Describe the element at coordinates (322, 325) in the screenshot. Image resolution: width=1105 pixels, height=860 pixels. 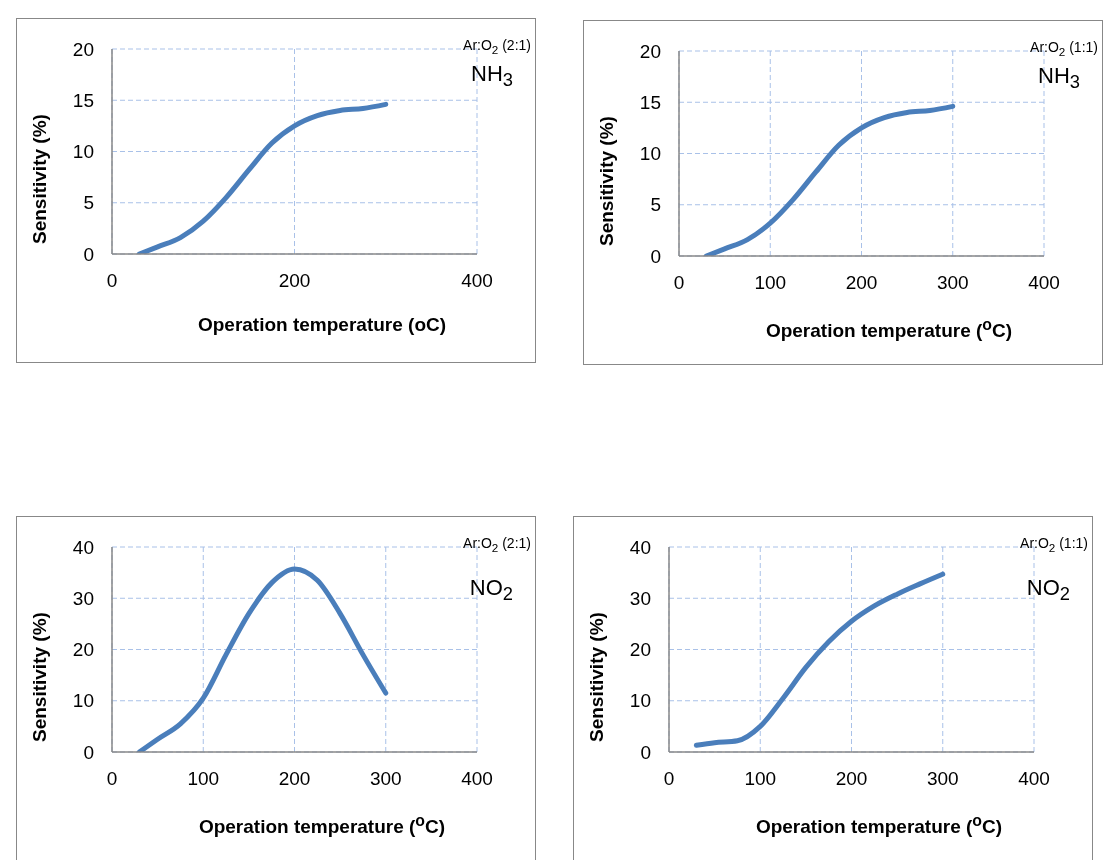
I see `x-axis-title: Operation temperature (oC)` at that location.